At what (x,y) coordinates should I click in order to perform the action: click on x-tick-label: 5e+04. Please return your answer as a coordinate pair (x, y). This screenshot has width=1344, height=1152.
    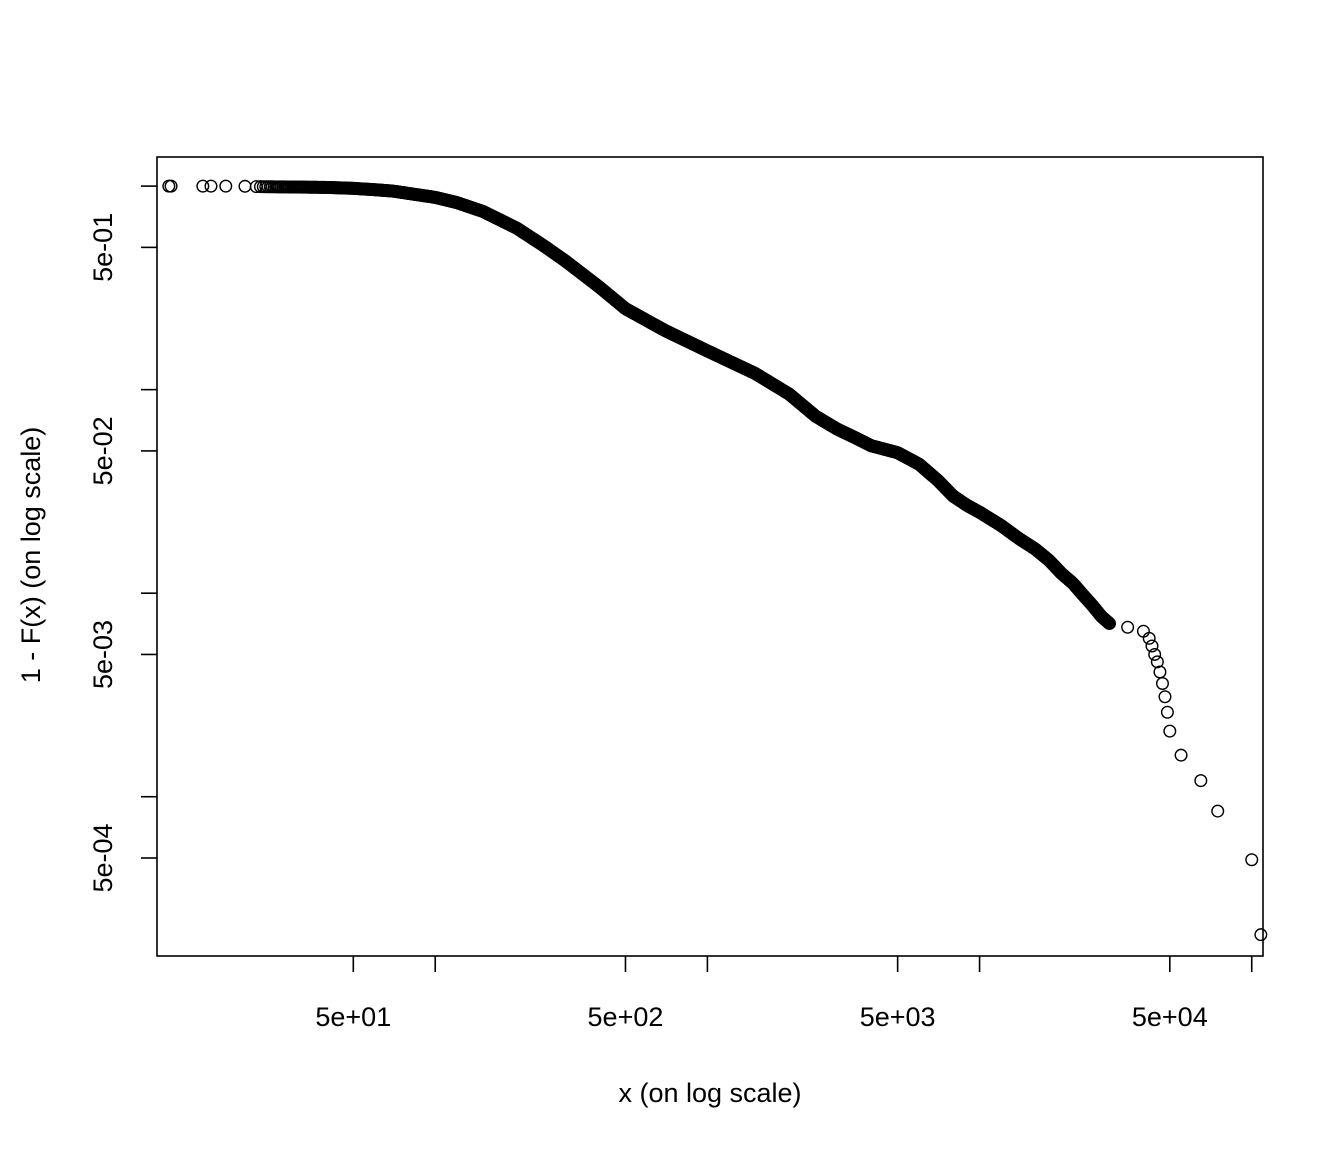
    Looking at the image, I should click on (1170, 1017).